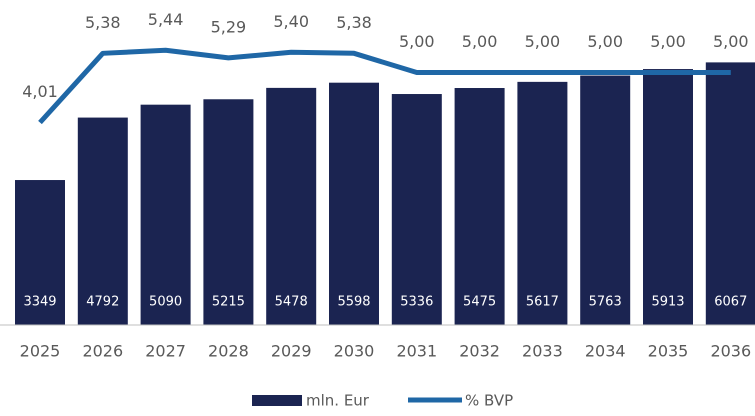  Describe the element at coordinates (228, 351) in the screenshot. I see `x-tick-label: 2028` at that location.